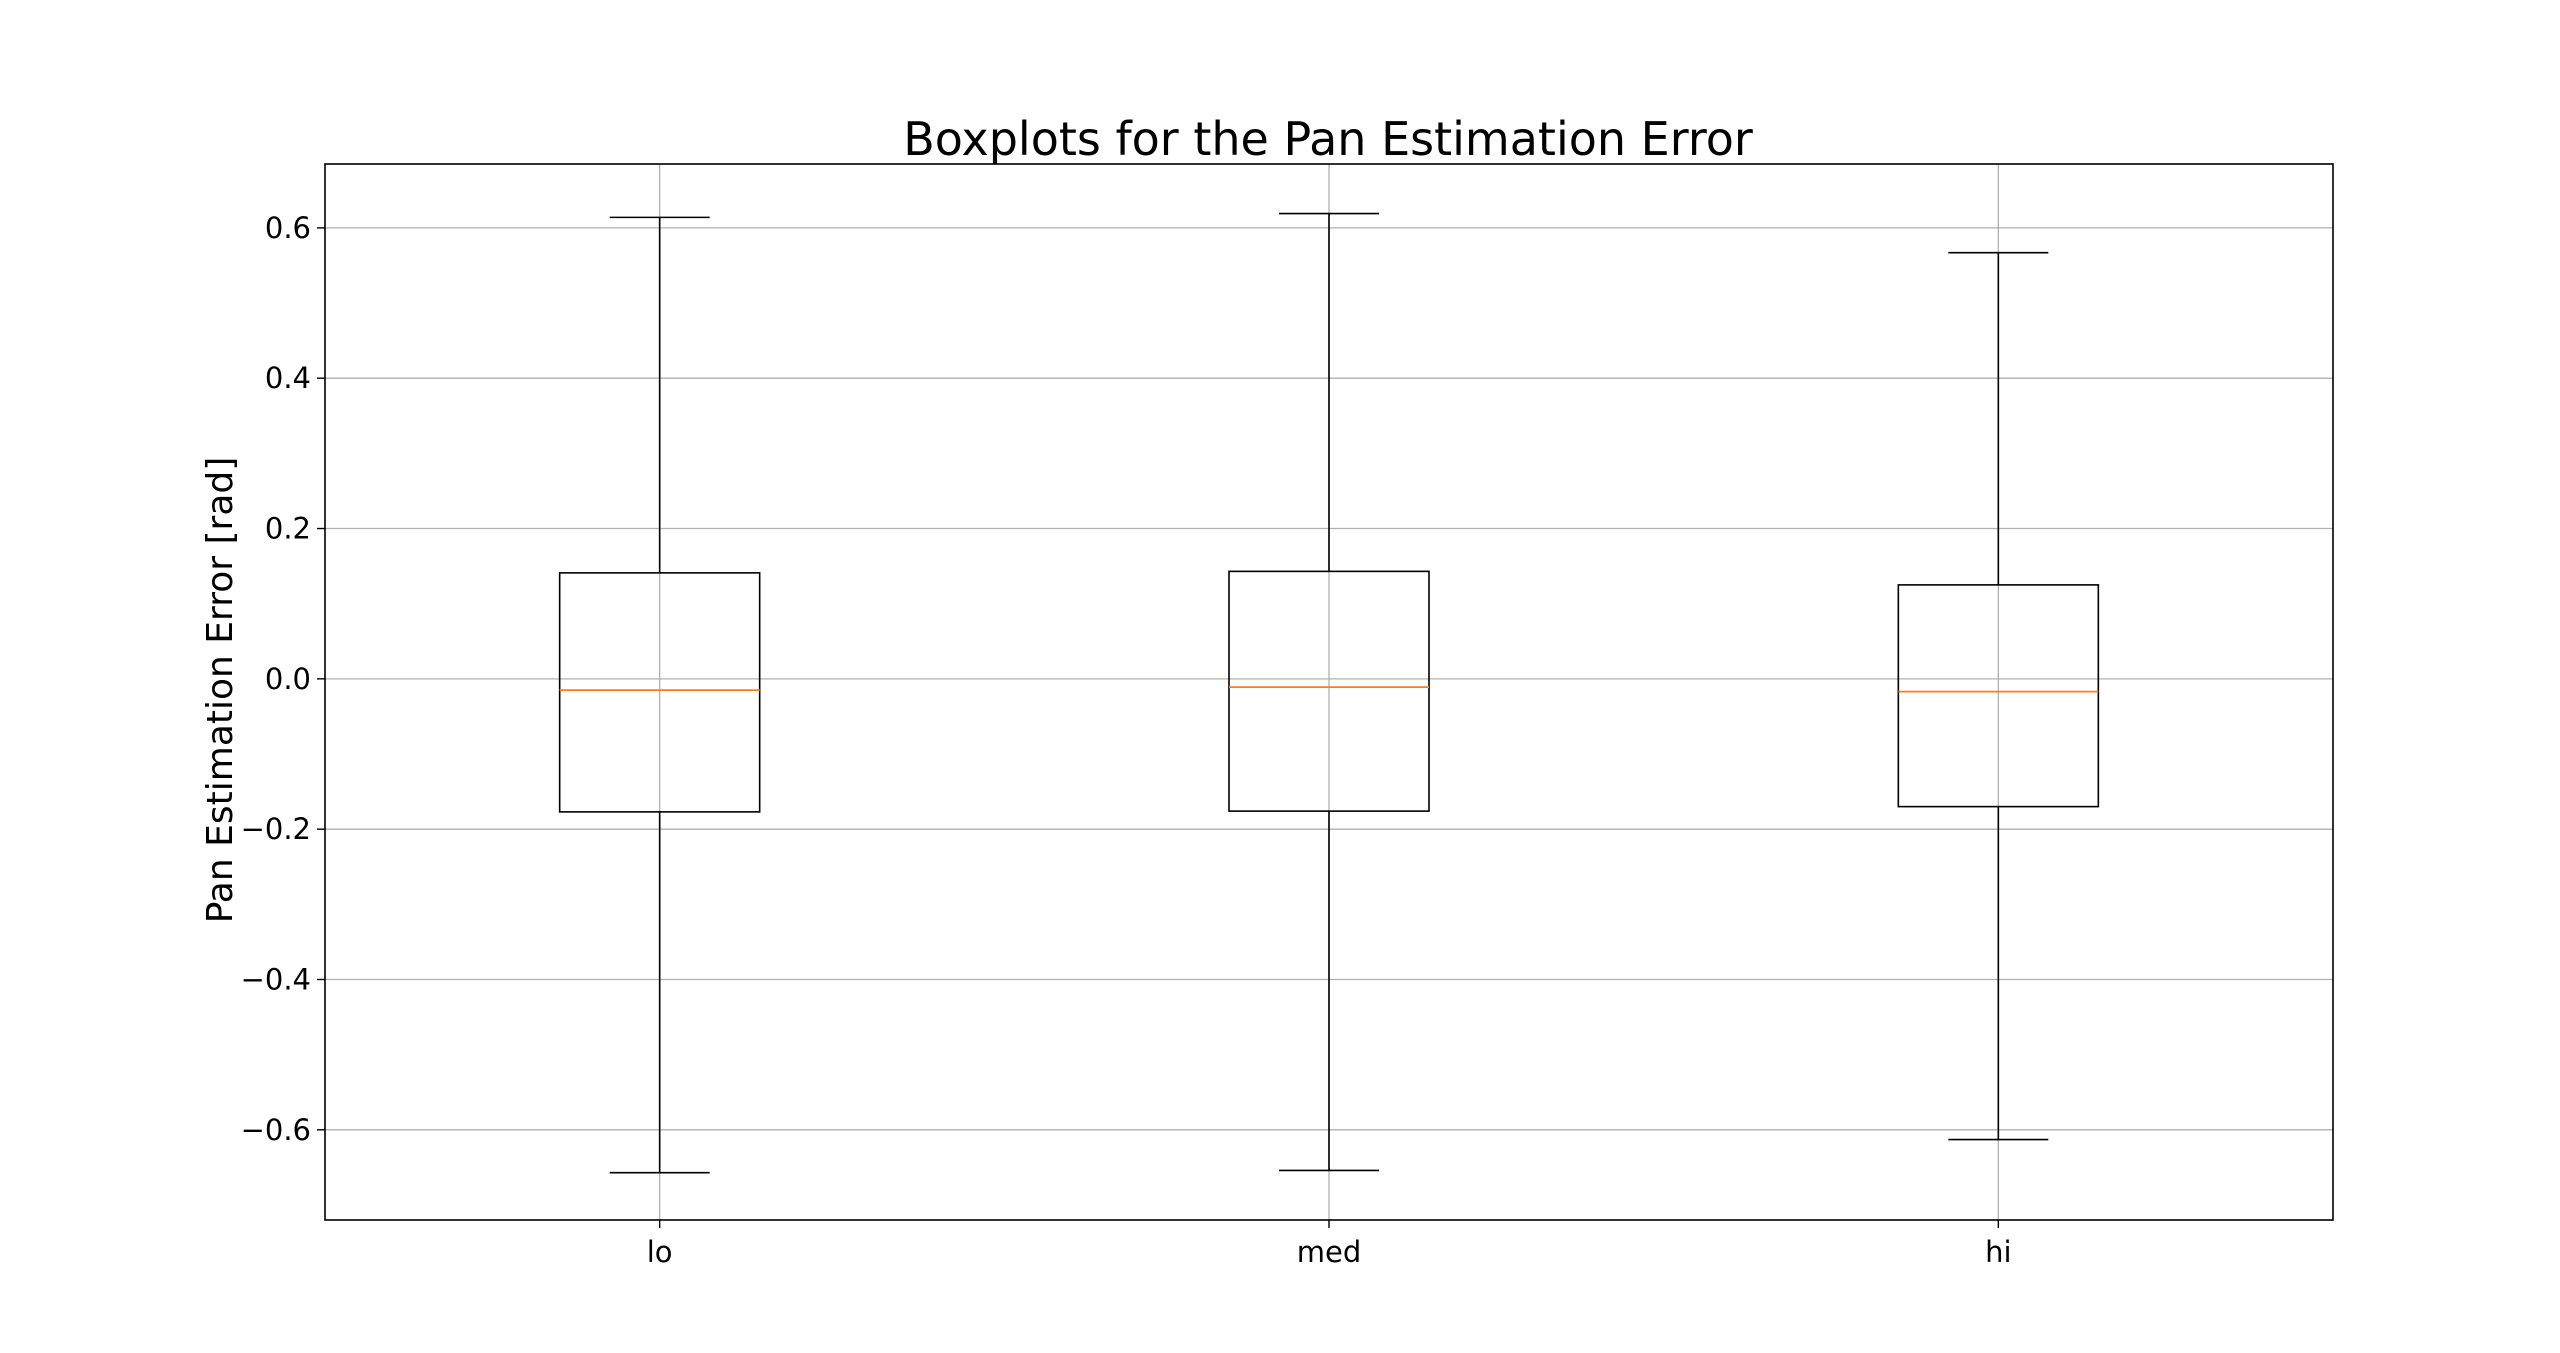 Image resolution: width=2560 pixels, height=1353 pixels. I want to click on box-lo, so click(659, 695).